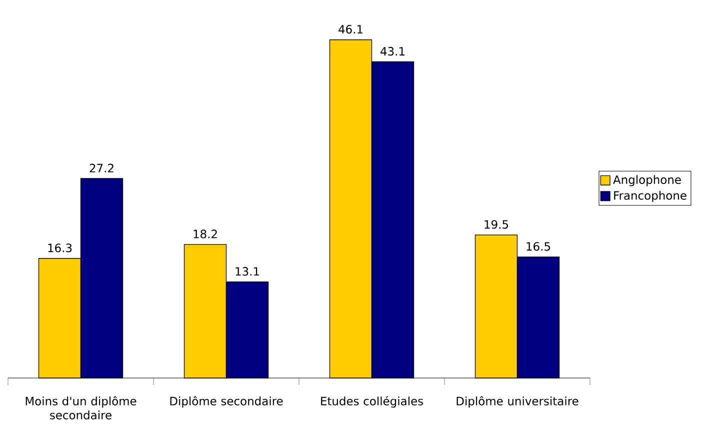 This screenshot has height=441, width=721. What do you see at coordinates (372, 402) in the screenshot?
I see `x-tick-label: Etudes collégiales` at bounding box center [372, 402].